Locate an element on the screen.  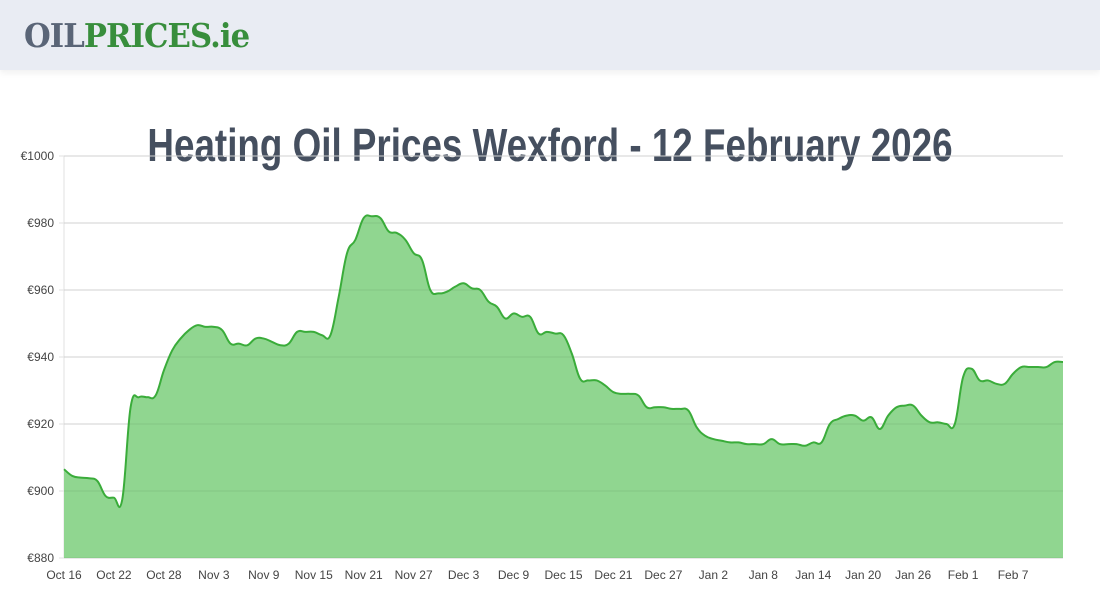
x-tick-label: Oct 28 is located at coordinates (164, 575).